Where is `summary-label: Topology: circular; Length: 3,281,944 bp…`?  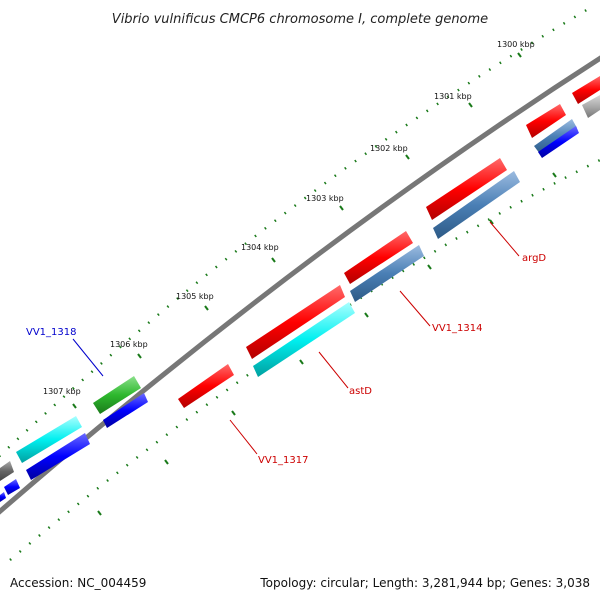
summary-label: Topology: circular; Length: 3,281,944 bp… is located at coordinates (425, 583).